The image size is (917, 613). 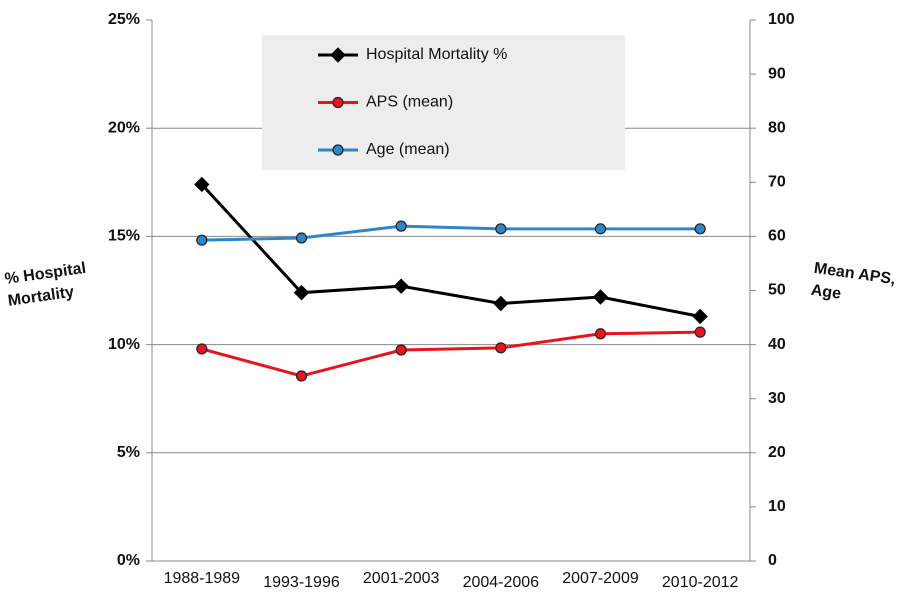 I want to click on y2-tick-label: 20, so click(x=777, y=452).